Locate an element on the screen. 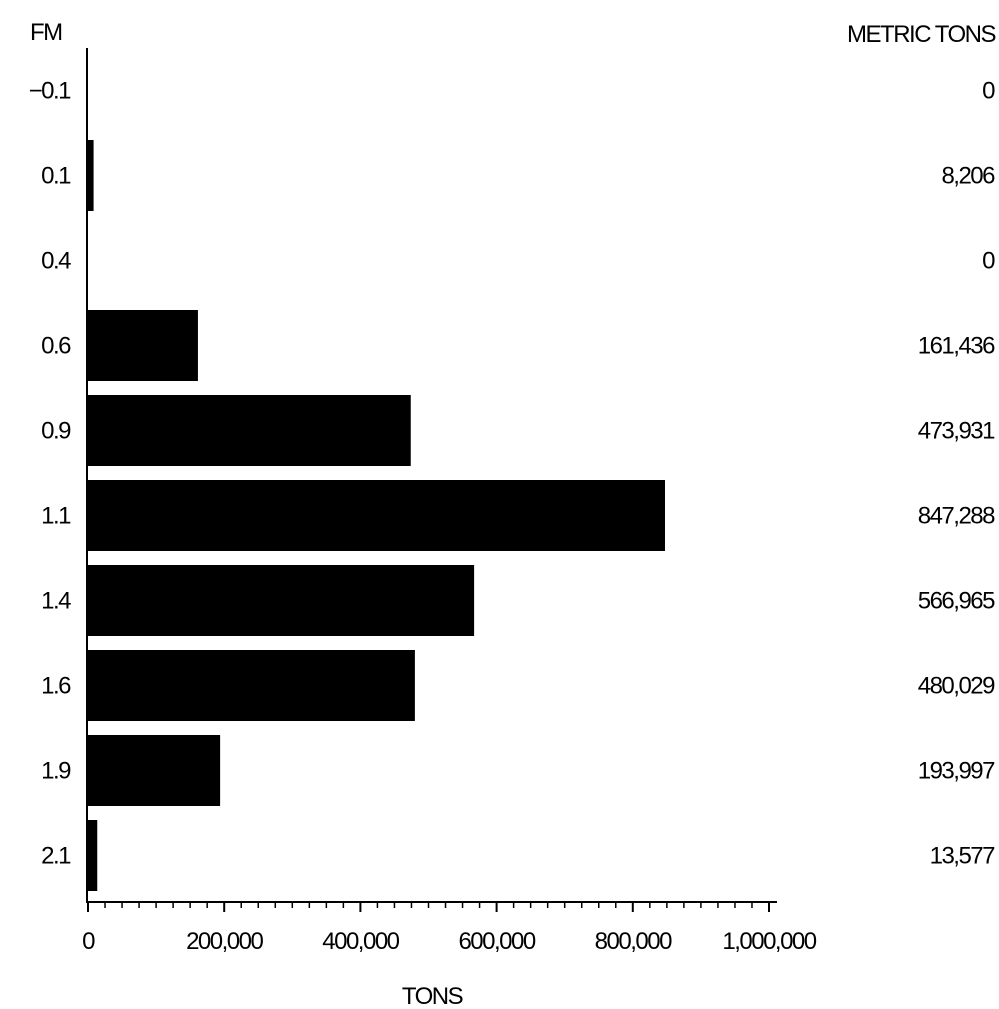  x-tick-label: 400,000 is located at coordinates (360, 941).